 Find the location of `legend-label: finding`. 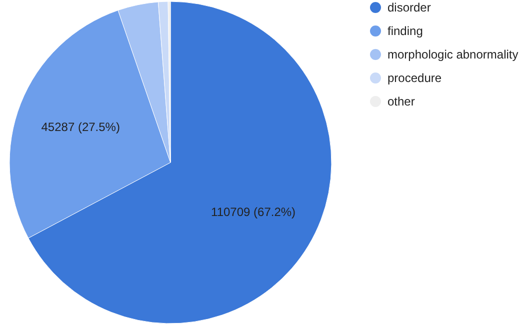

legend-label: finding is located at coordinates (405, 31).